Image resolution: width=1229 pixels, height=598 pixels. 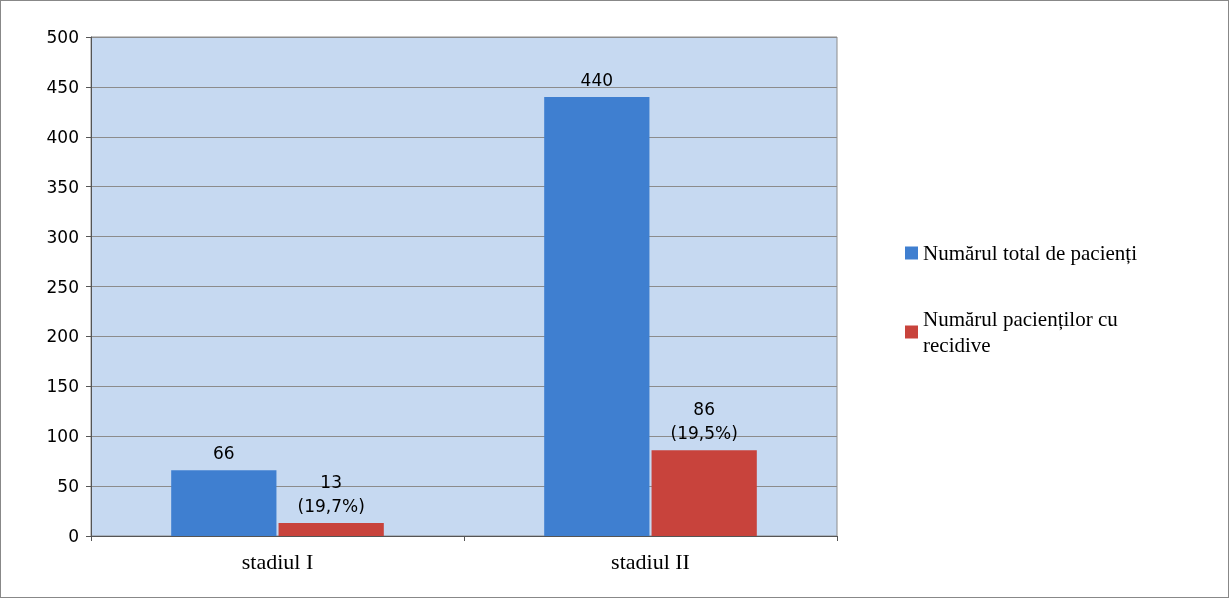 I want to click on y-tick-label: 400, so click(x=62, y=136).